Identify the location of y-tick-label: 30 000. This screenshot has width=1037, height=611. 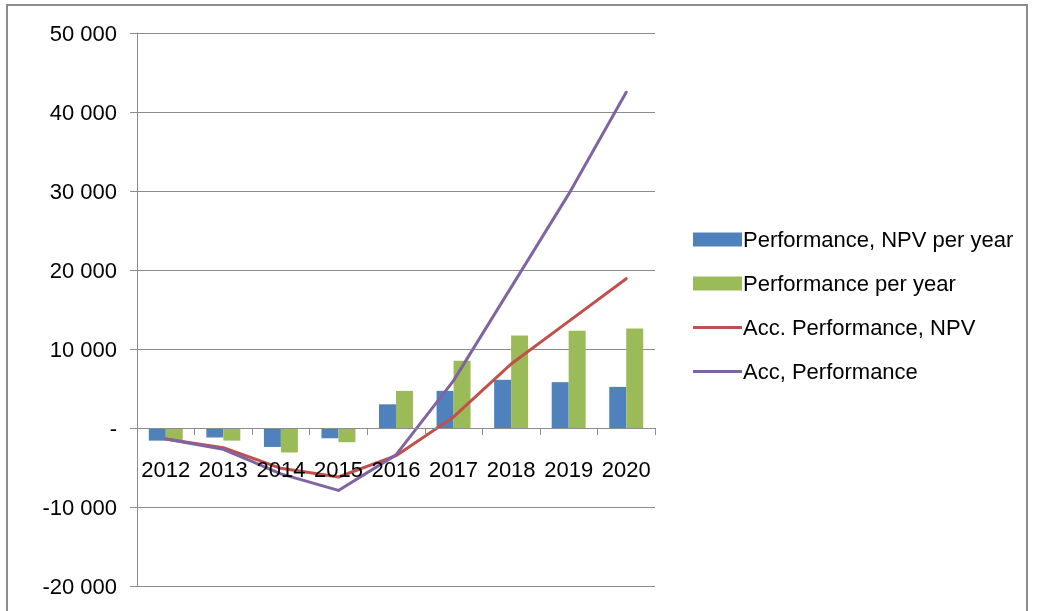
(83, 191).